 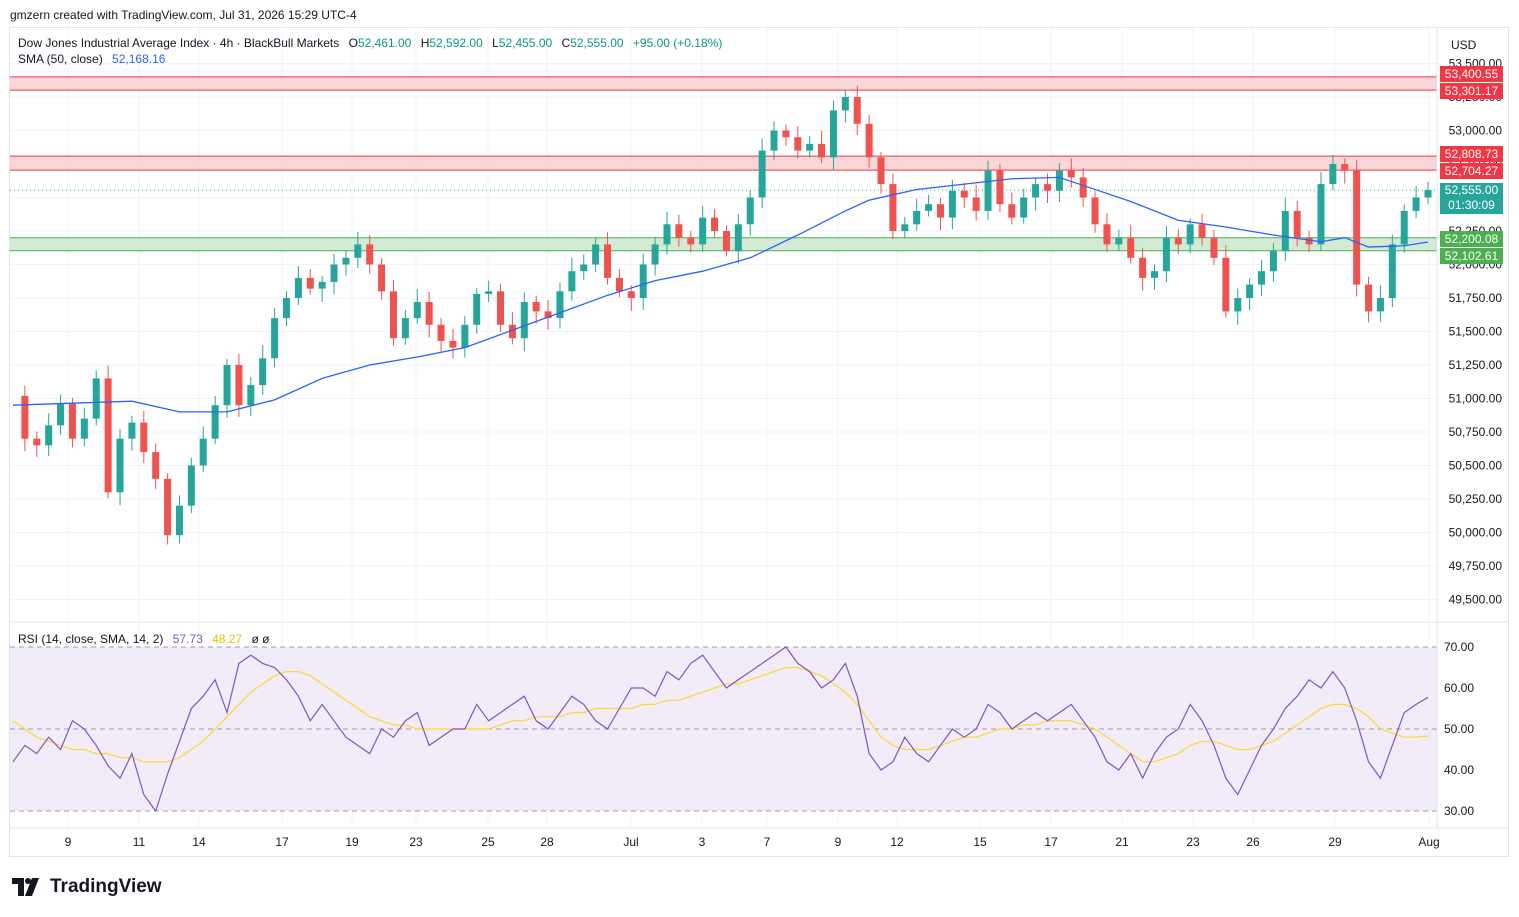 What do you see at coordinates (139, 59) in the screenshot?
I see `sma-value: 52,168.16` at bounding box center [139, 59].